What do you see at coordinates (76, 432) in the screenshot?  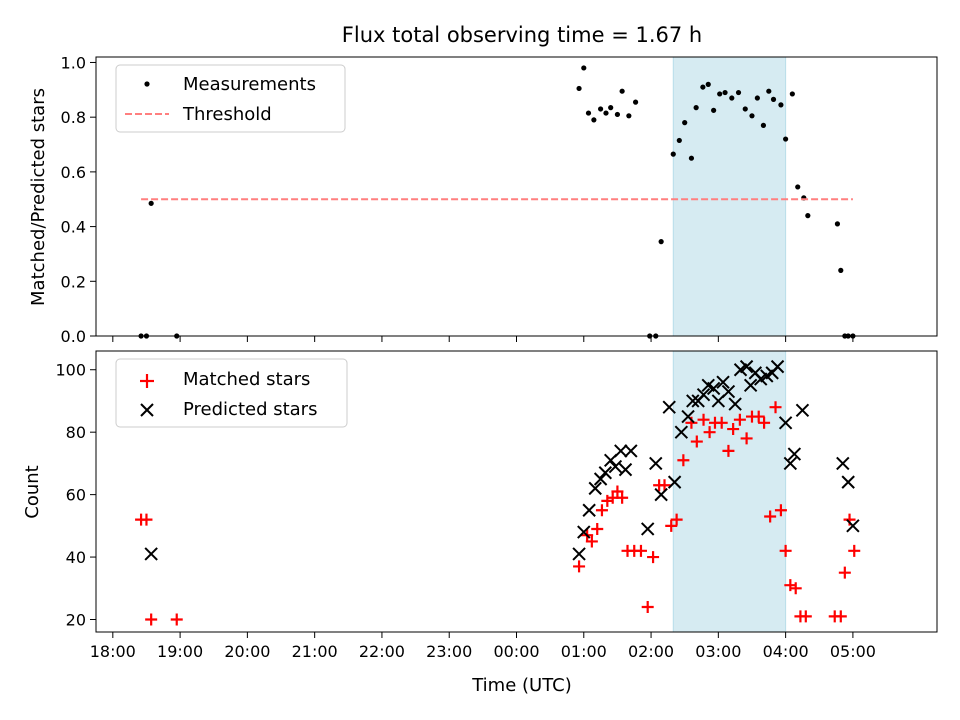 I see `counts-y-tick-label: 80` at bounding box center [76, 432].